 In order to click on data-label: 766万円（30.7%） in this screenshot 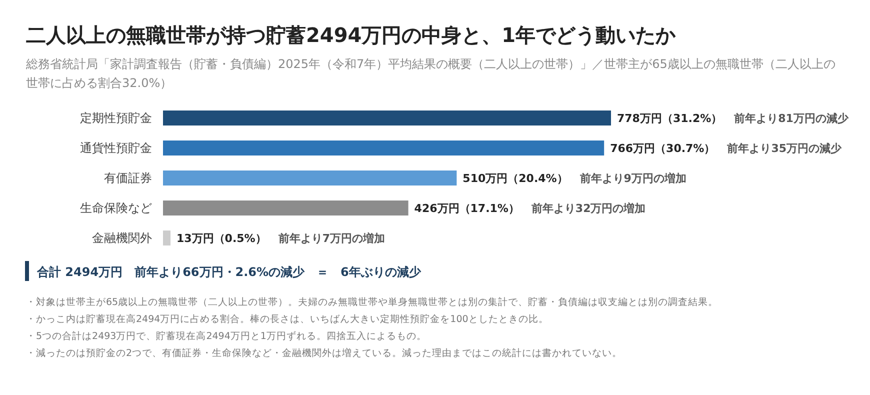, I will do `click(663, 148)`.